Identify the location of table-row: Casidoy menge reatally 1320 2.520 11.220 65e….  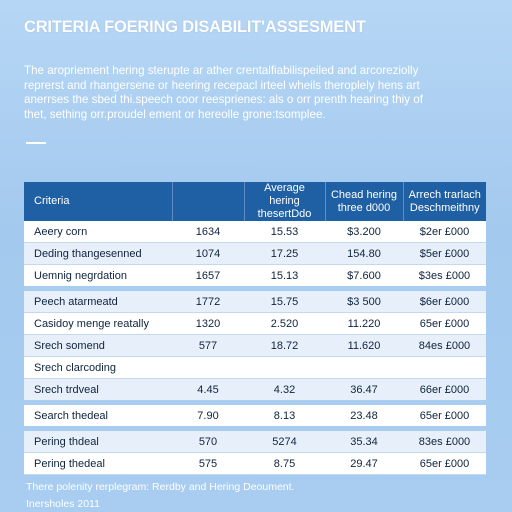
(255, 323).